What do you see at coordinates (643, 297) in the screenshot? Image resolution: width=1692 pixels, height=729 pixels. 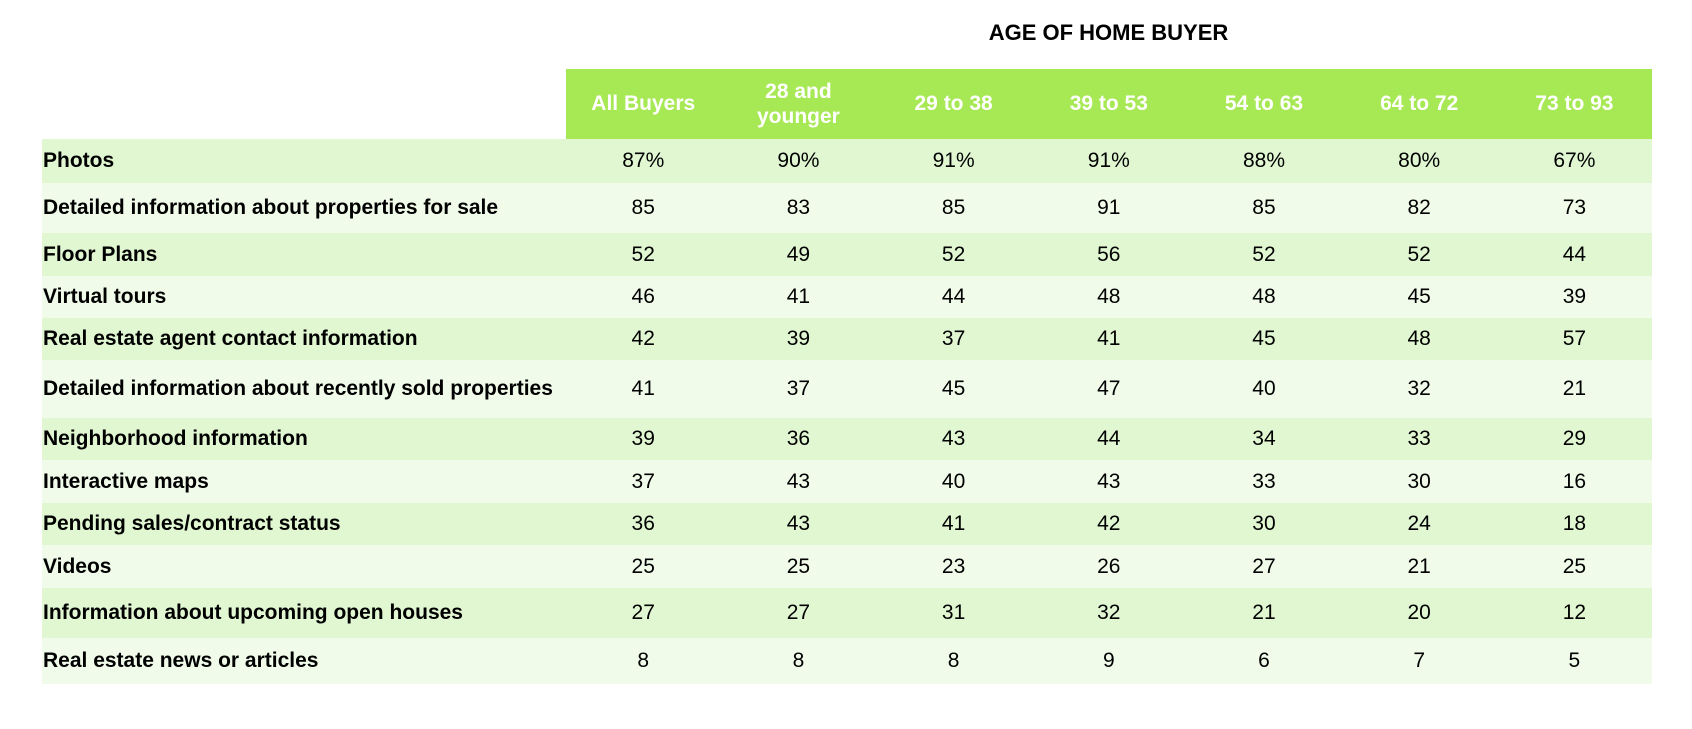 I see `table-cell: 46` at bounding box center [643, 297].